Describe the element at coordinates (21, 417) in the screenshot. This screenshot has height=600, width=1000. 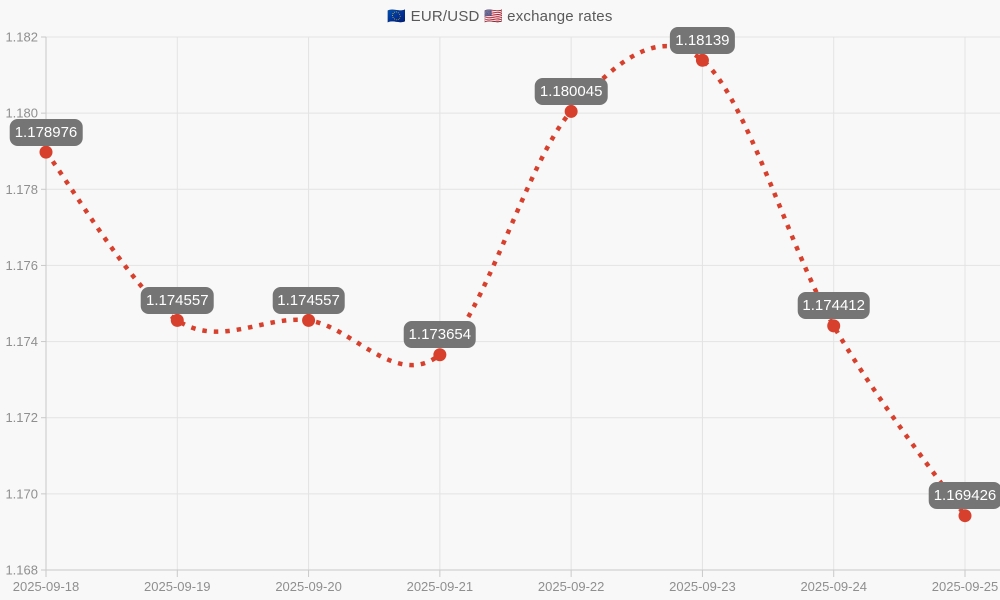
I see `y-tick-label: 1.172` at that location.